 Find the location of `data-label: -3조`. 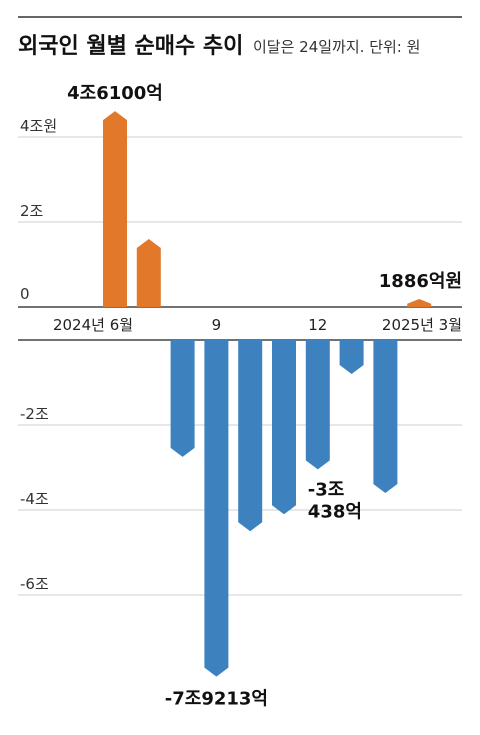

data-label: -3조 is located at coordinates (326, 489).